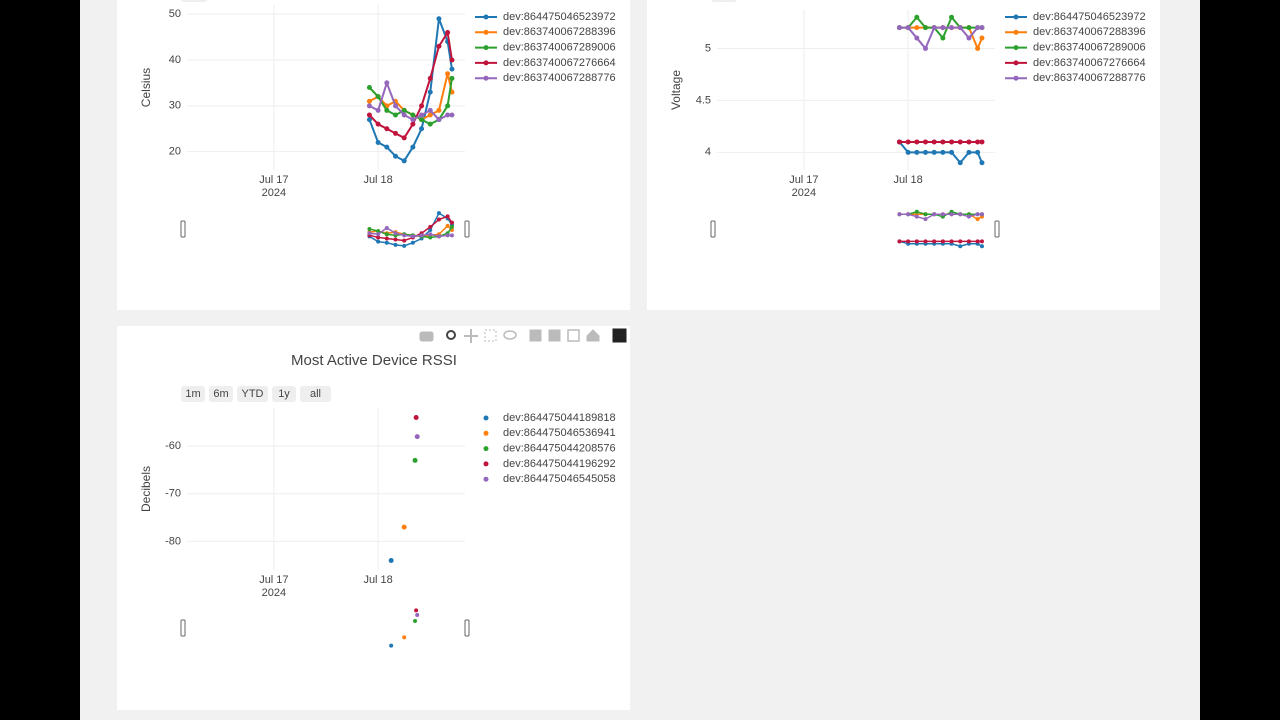 The image size is (1280, 720). What do you see at coordinates (559, 418) in the screenshot?
I see `legend-label: dev:864475044189818` at bounding box center [559, 418].